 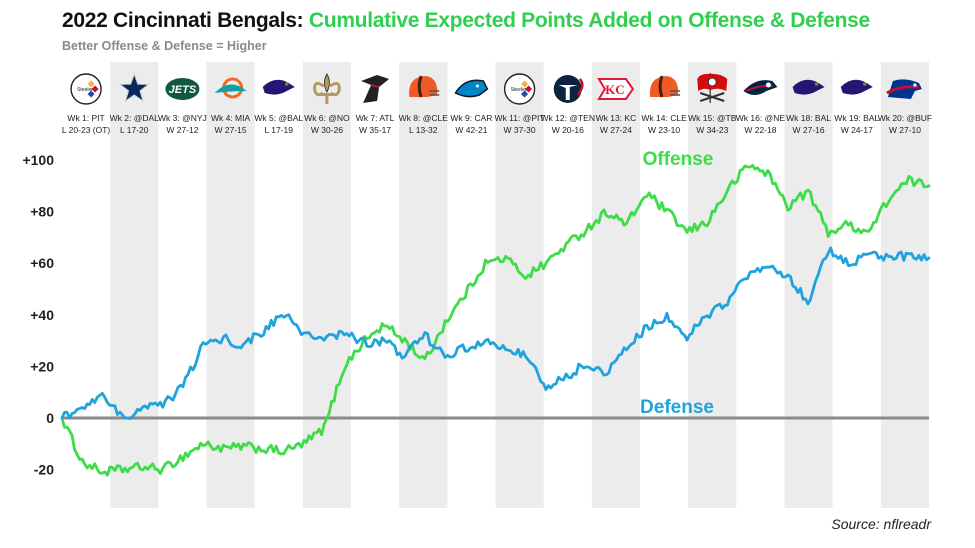 What do you see at coordinates (568, 118) in the screenshot?
I see `game-week-label: Wk 12: @TEN` at bounding box center [568, 118].